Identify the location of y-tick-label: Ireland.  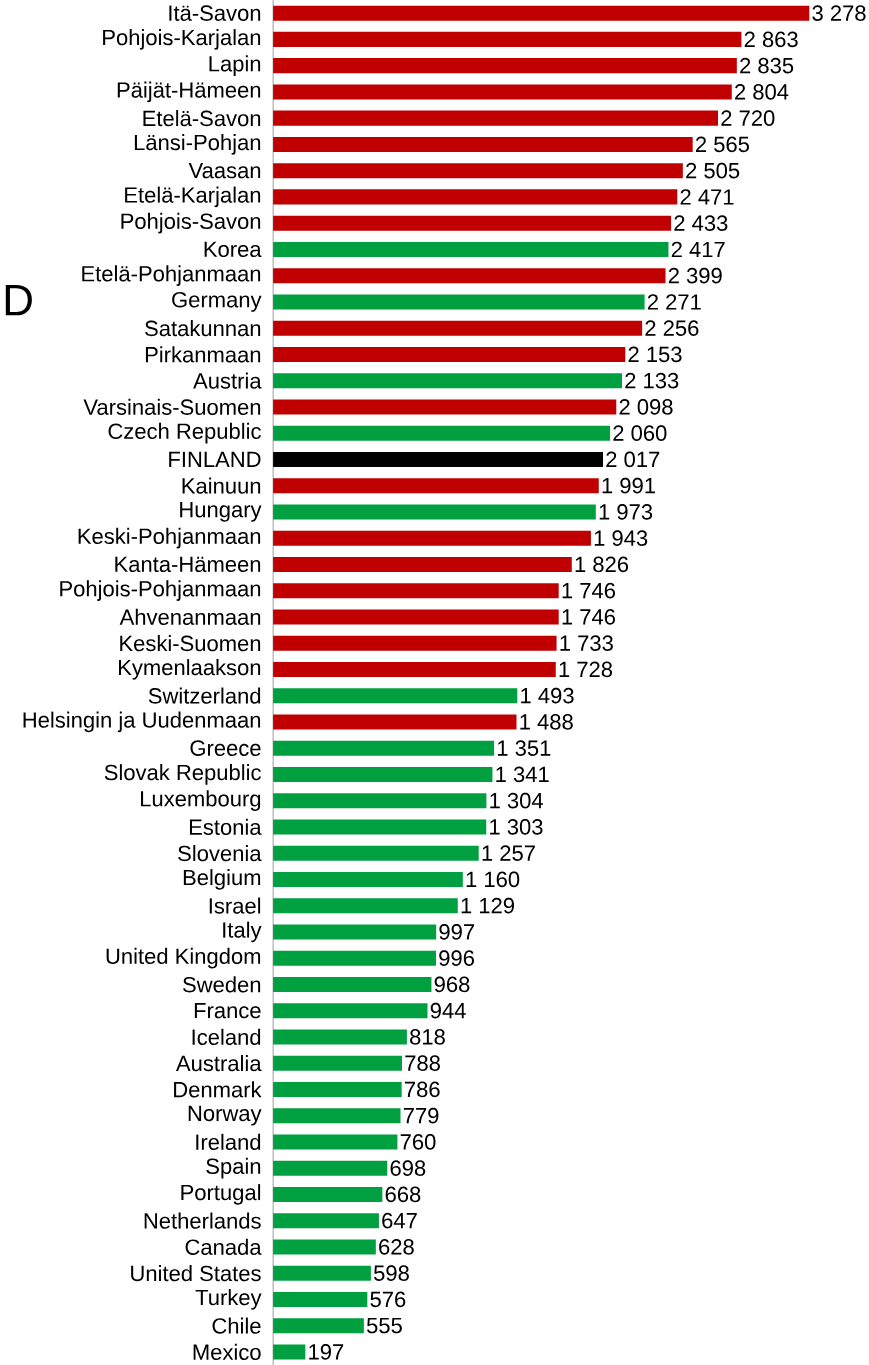
(228, 1141).